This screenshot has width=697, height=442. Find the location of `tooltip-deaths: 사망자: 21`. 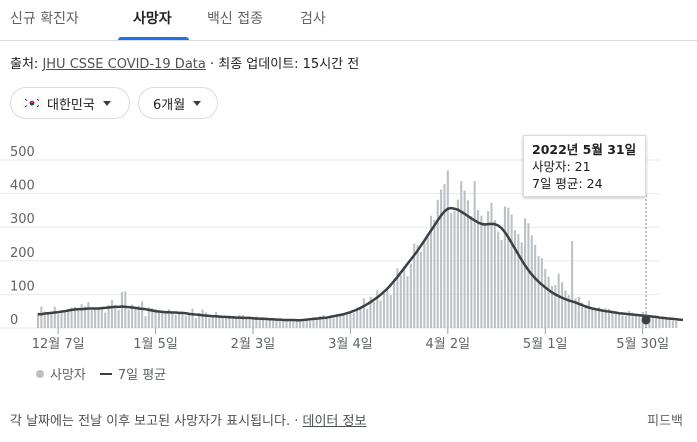

tooltip-deaths: 사망자: 21 is located at coordinates (561, 166).